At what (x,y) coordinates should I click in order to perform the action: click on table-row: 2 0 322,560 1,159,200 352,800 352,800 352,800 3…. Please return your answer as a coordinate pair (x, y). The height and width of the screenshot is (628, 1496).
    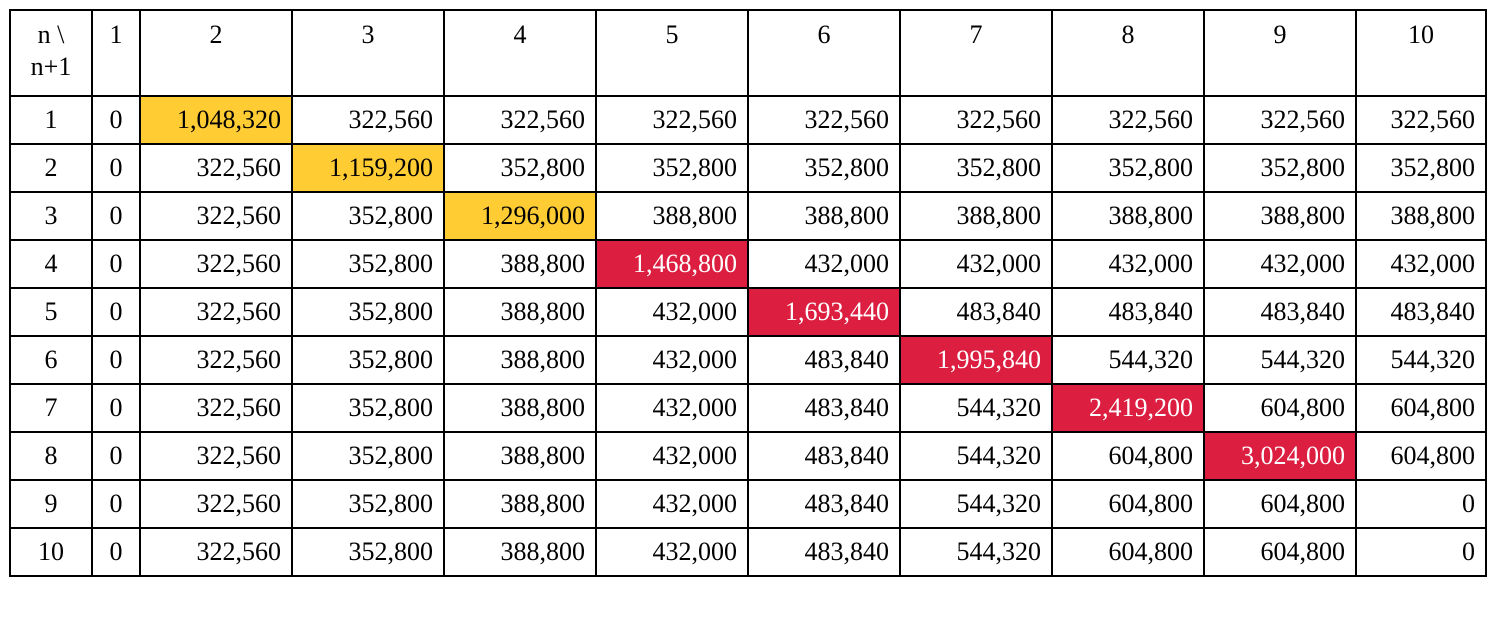
    Looking at the image, I should click on (748, 168).